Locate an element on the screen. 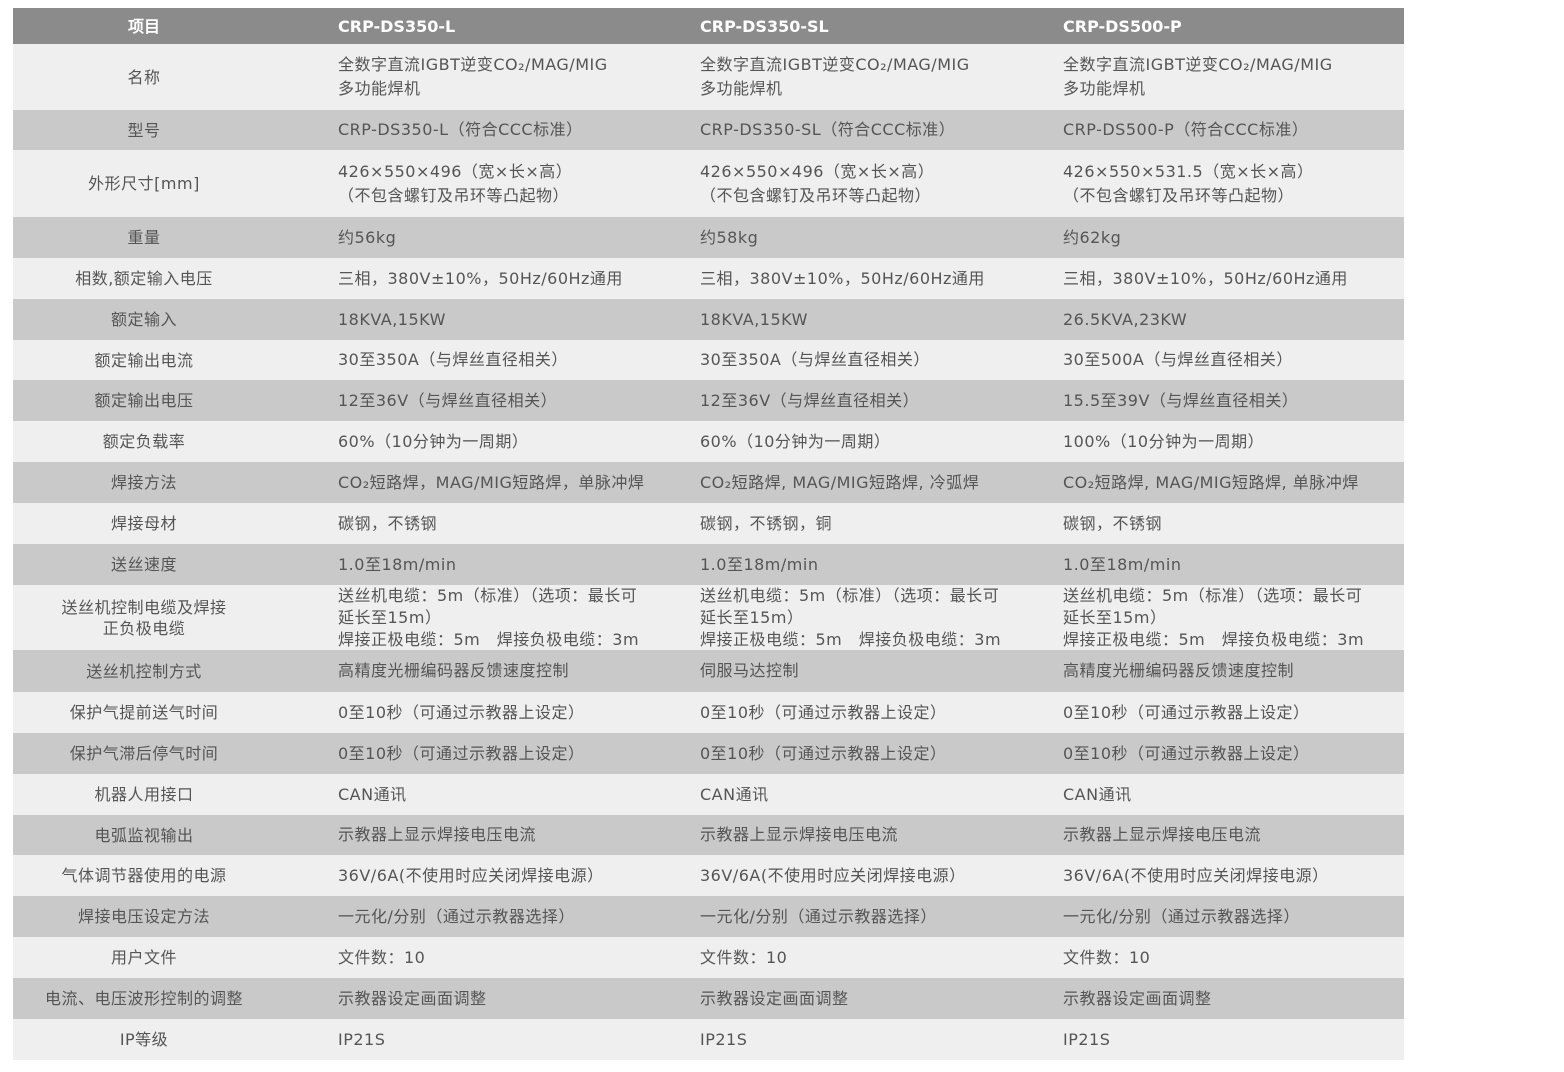  row-label: 名称 is located at coordinates (144, 77).